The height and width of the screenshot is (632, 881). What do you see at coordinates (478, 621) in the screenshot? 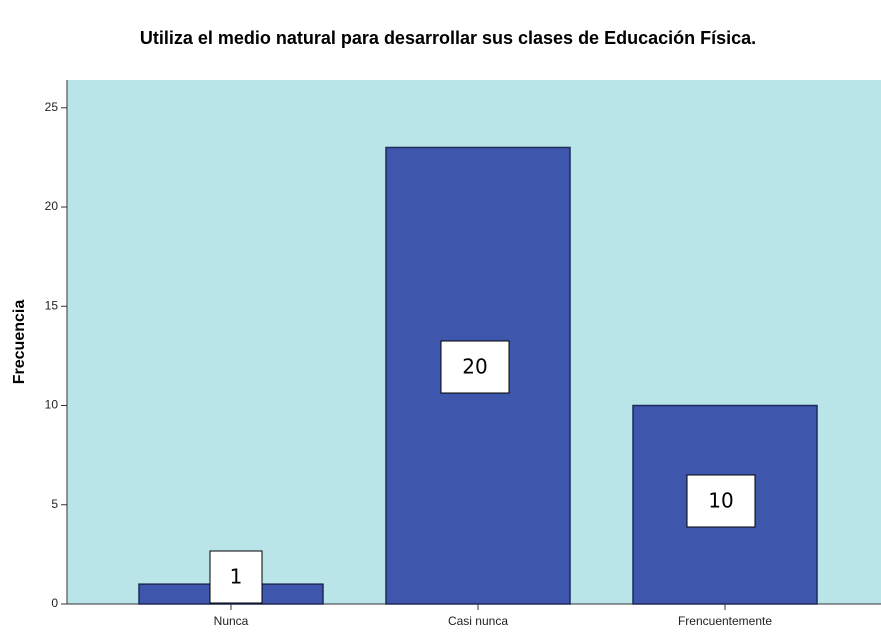
I see `x-tick-label: Casi nunca` at bounding box center [478, 621].